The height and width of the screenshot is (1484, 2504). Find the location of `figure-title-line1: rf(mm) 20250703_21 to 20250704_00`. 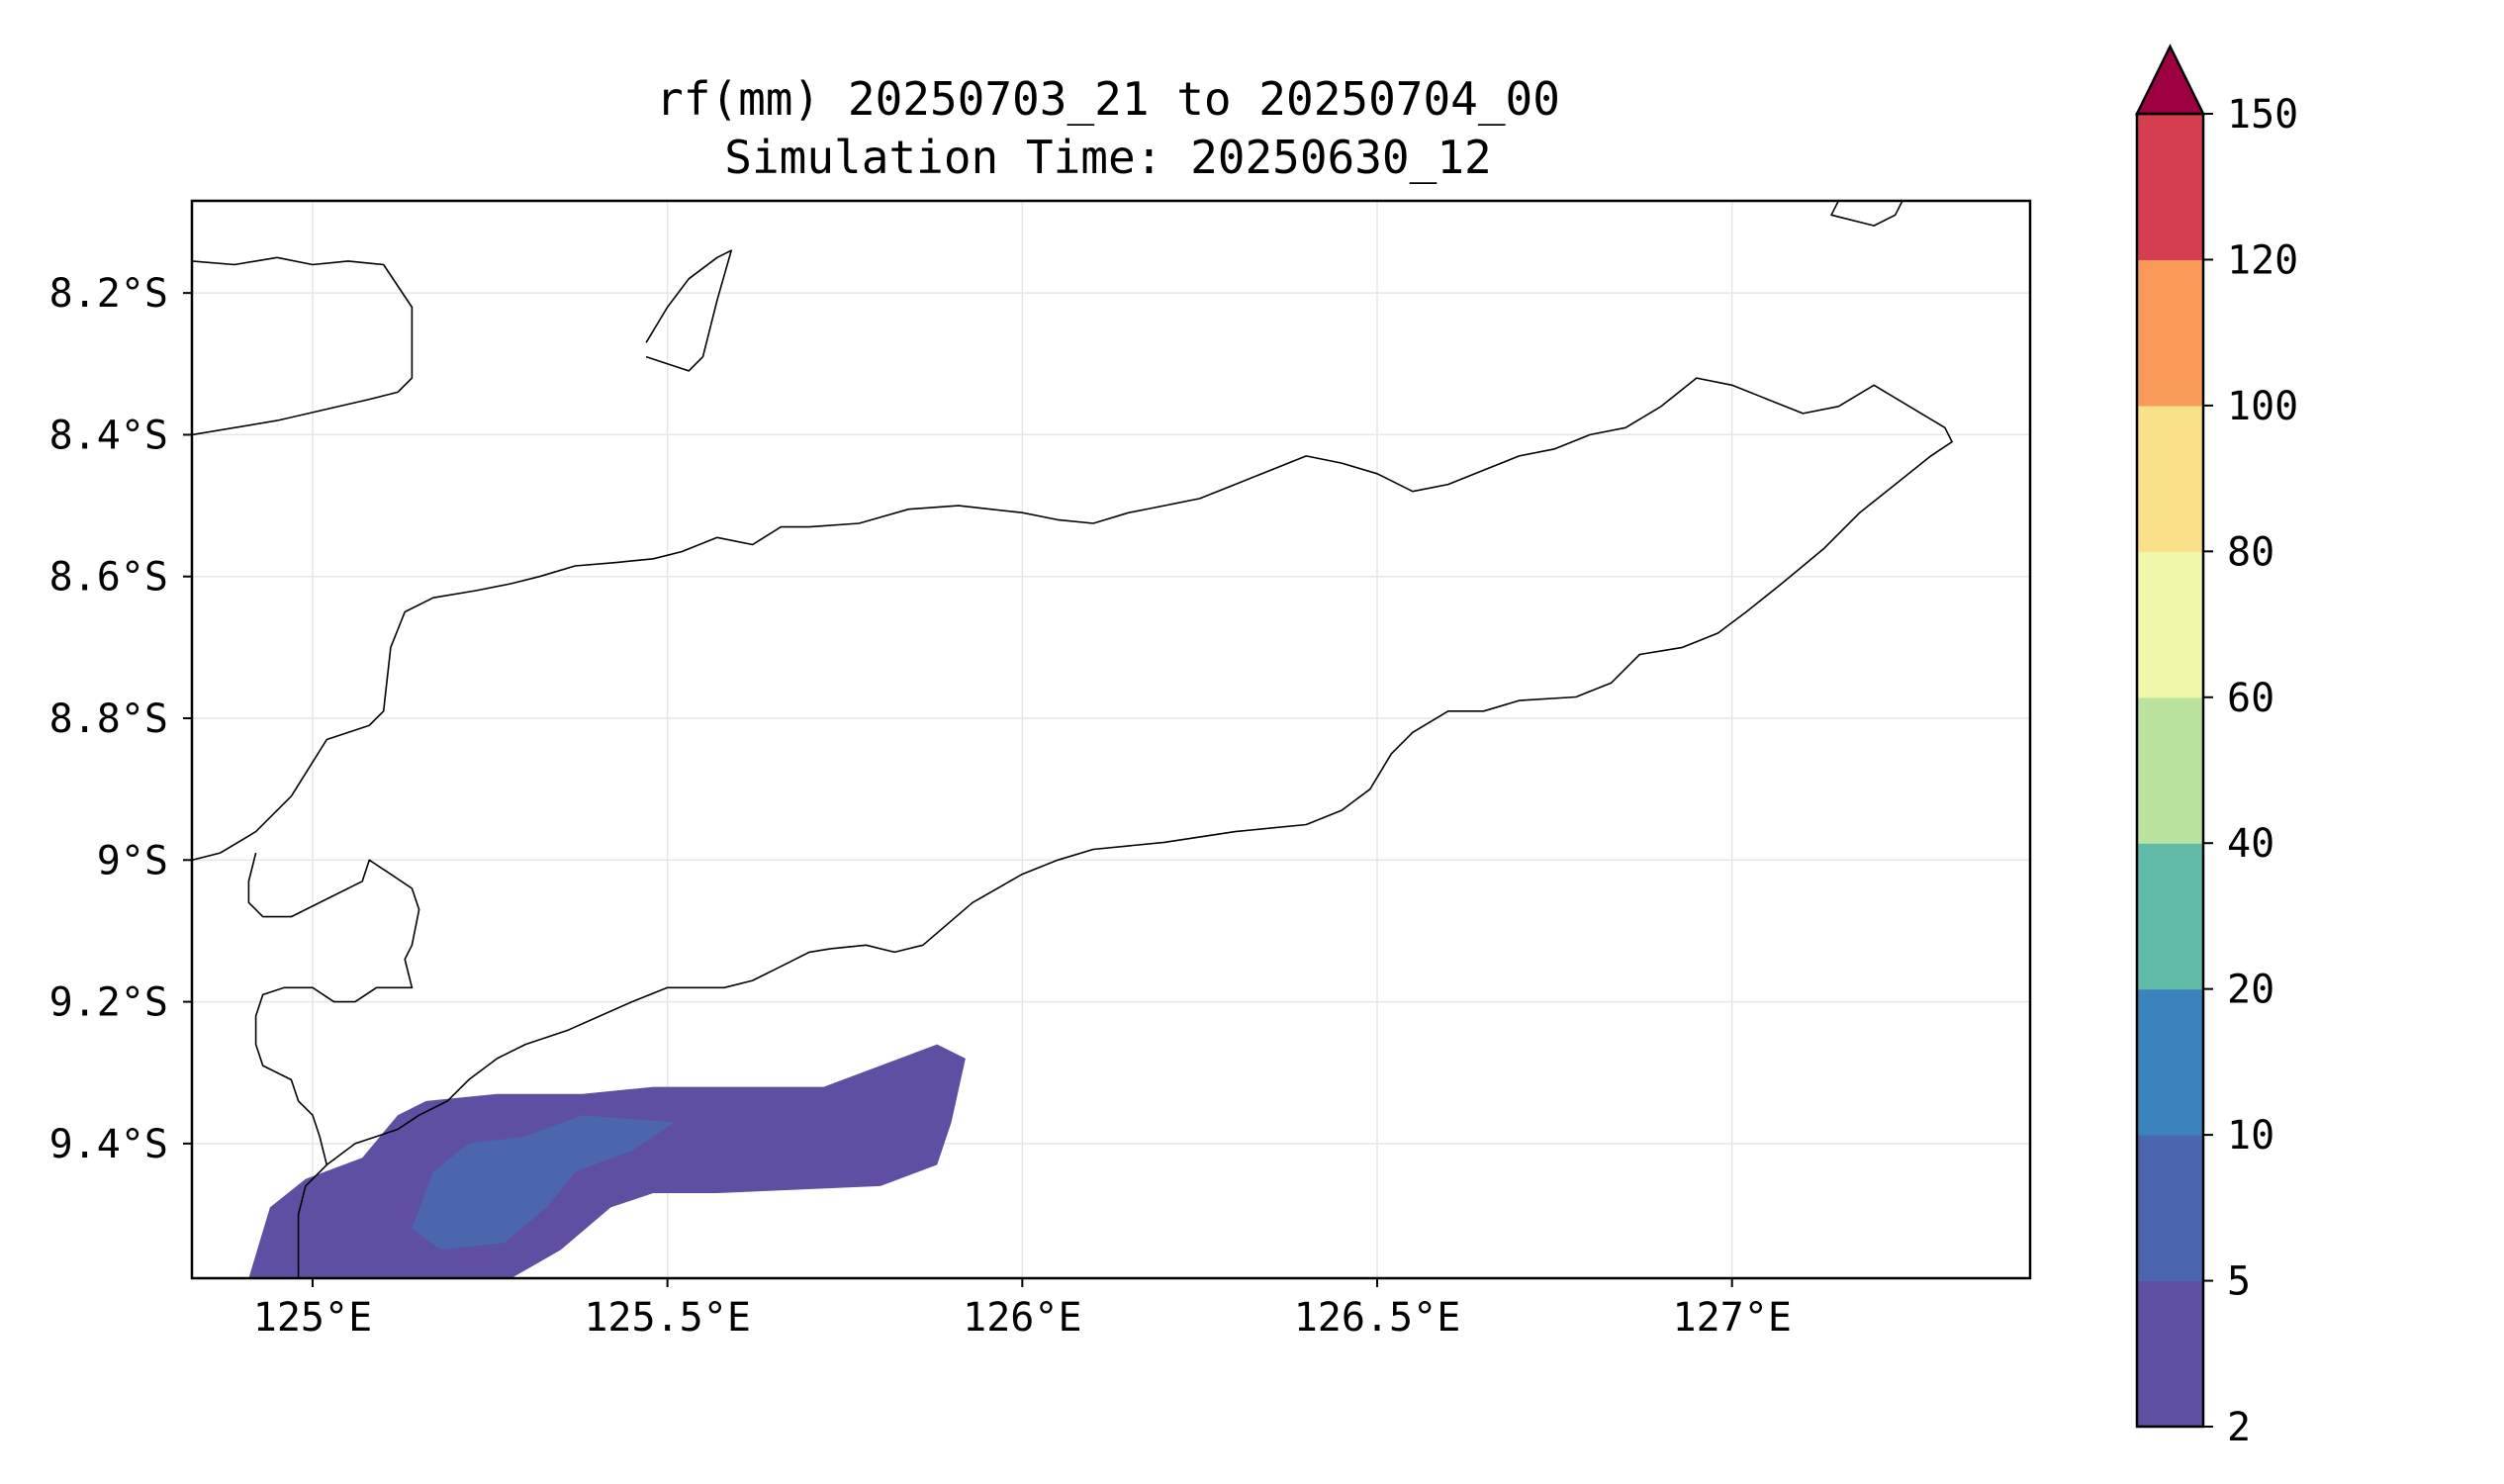

figure-title-line1: rf(mm) 20250703_21 to 20250704_00 is located at coordinates (1108, 99).